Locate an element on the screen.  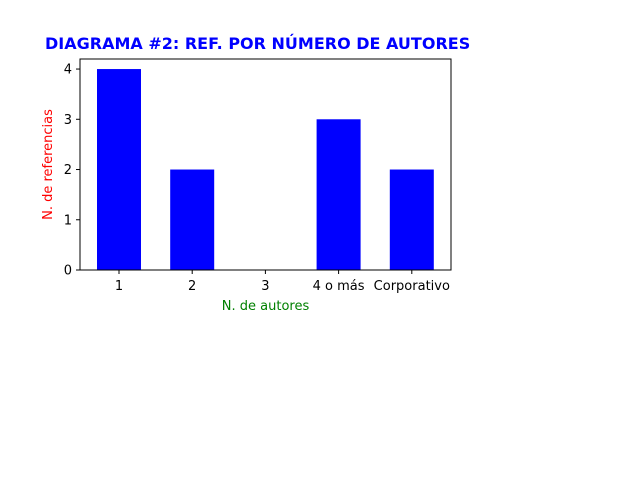
x-axis-ticks: 1 2 3 4 o más Corporativo is located at coordinates (282, 282).